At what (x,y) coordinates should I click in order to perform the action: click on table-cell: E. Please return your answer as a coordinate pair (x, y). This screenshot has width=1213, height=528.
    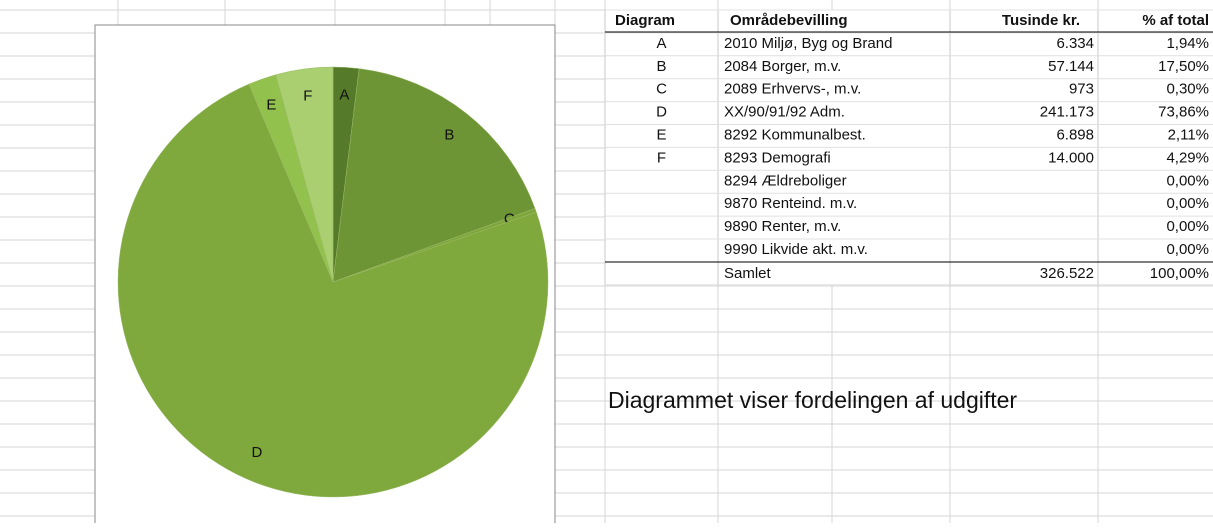
    Looking at the image, I should click on (661, 134).